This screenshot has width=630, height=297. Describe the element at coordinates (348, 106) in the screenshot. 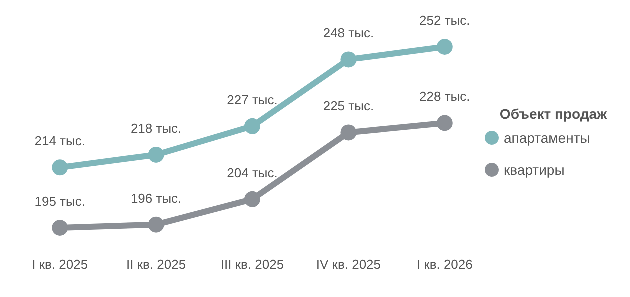

I see `data-label: 225 тыс.` at that location.